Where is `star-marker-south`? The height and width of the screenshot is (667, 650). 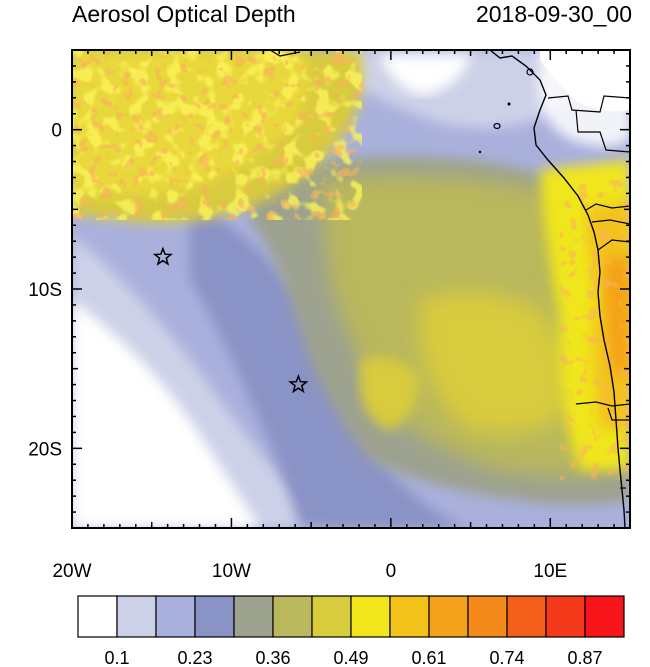
star-marker-south is located at coordinates (298, 383).